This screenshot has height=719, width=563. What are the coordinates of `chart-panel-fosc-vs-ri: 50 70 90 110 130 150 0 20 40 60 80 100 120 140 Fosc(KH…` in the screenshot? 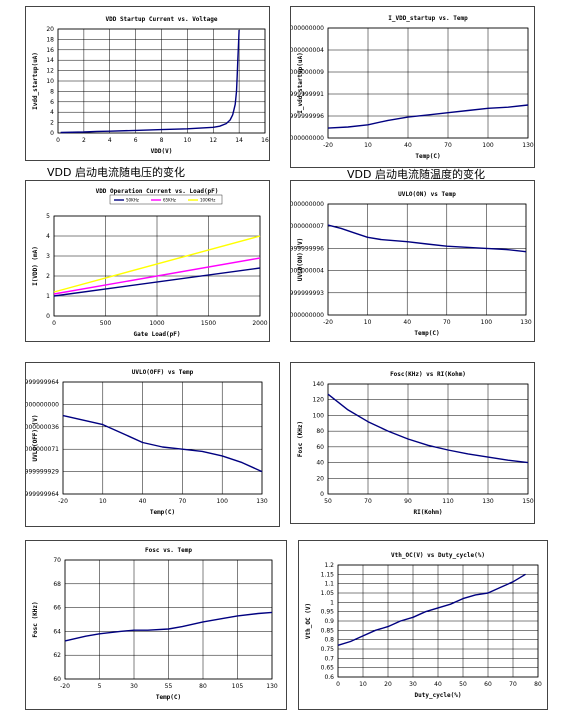 It's located at (412, 443).